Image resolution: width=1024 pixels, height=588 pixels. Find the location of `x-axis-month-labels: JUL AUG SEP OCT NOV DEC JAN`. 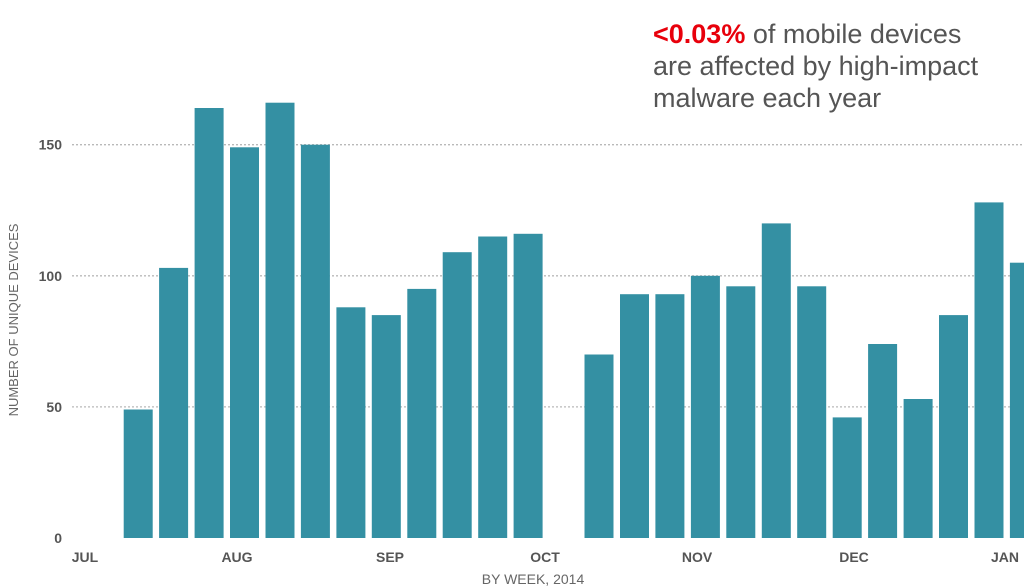

x-axis-month-labels: JUL AUG SEP OCT NOV DEC JAN is located at coordinates (545, 557).